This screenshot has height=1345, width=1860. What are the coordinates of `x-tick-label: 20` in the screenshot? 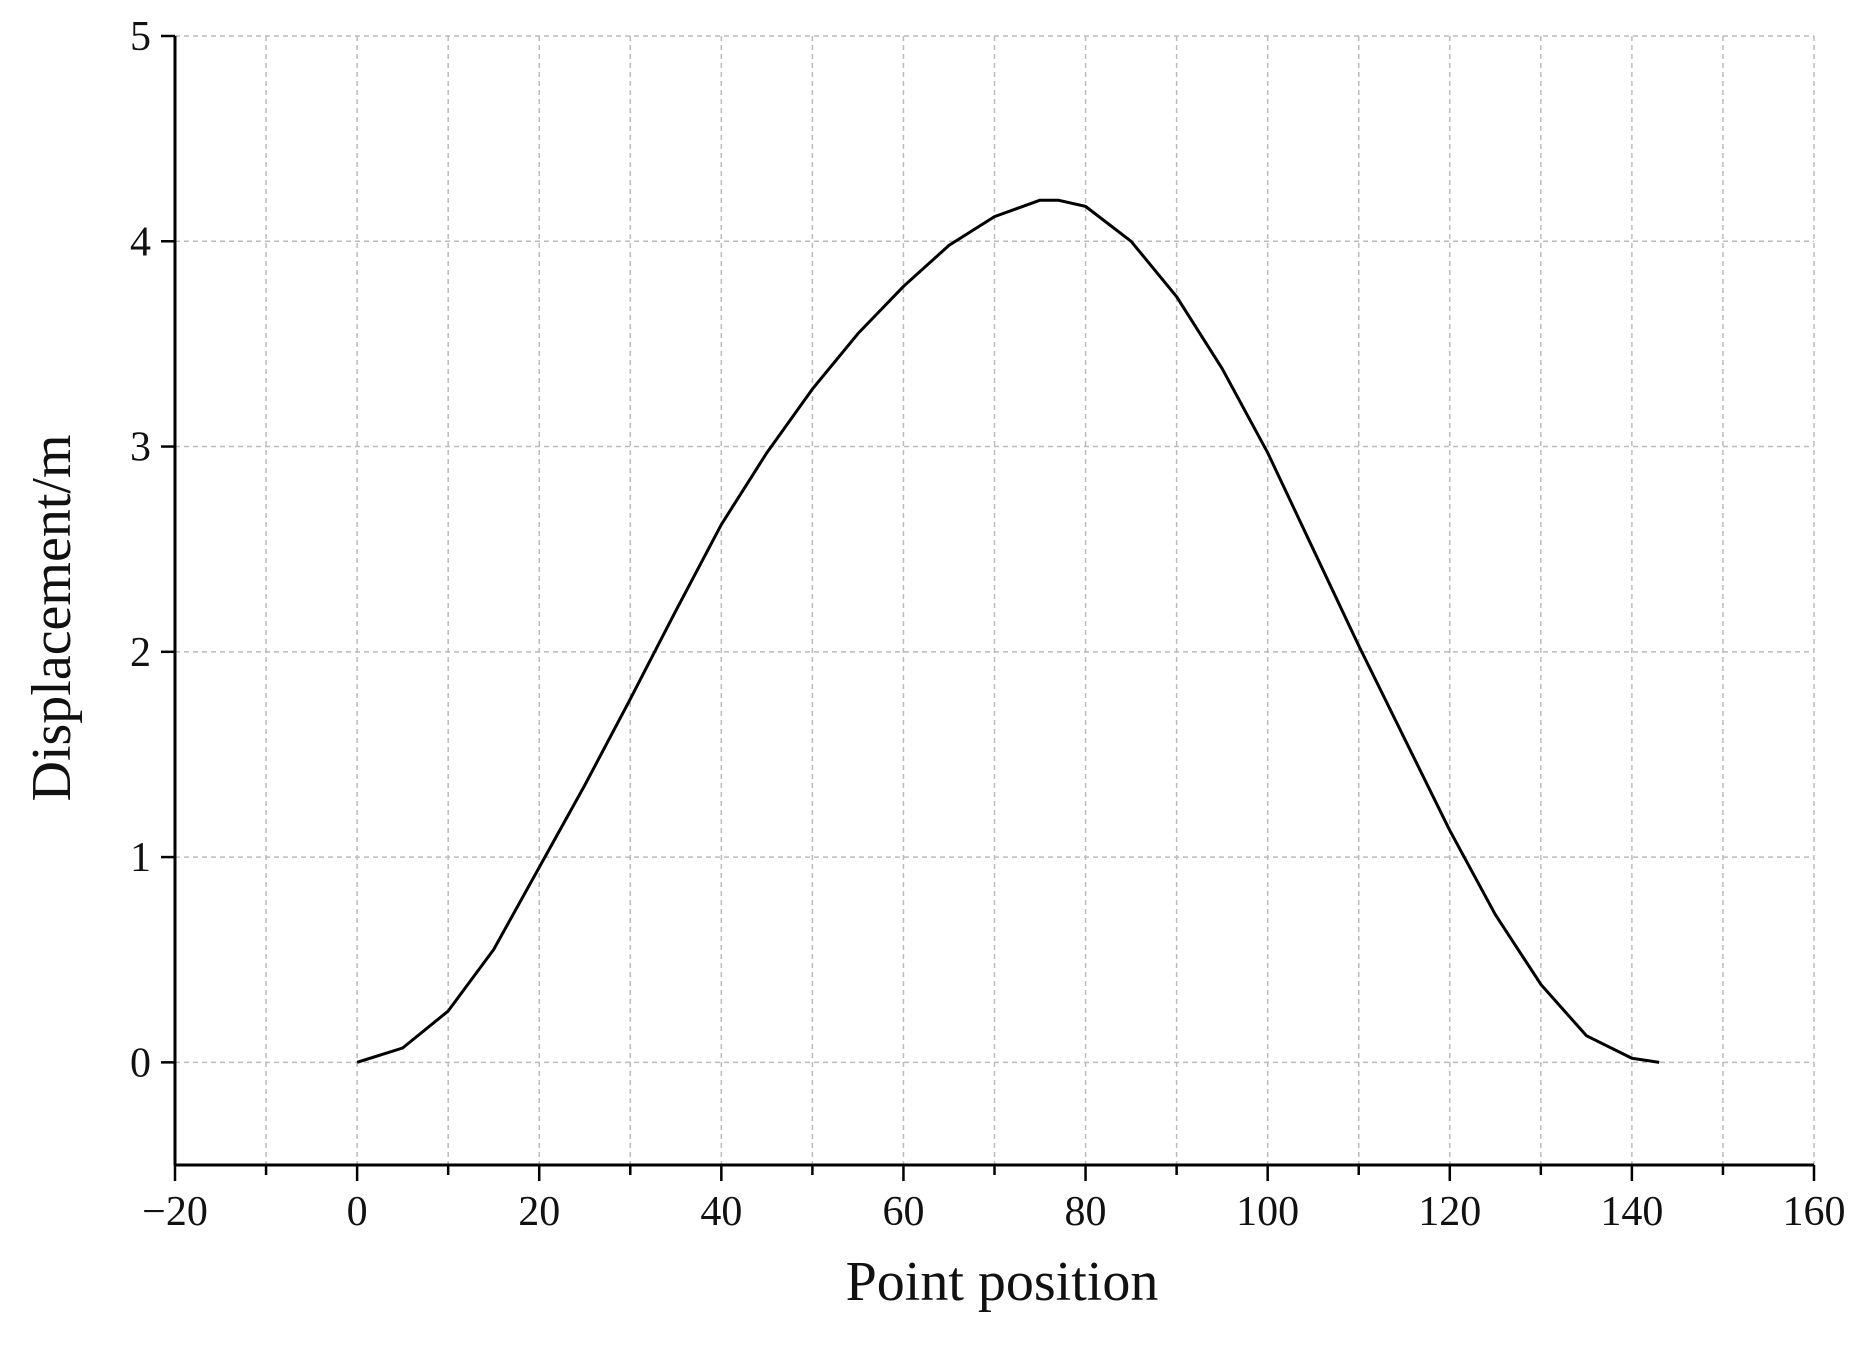 It's located at (539, 1212).